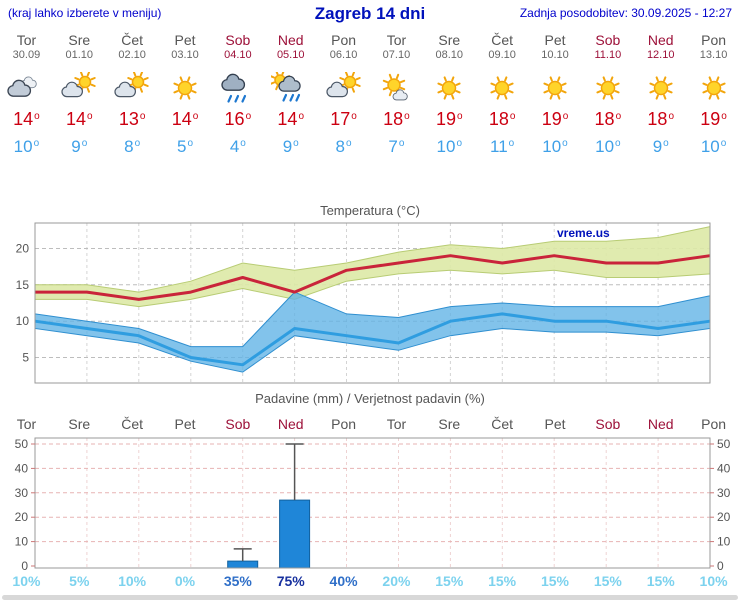 The image size is (740, 600). What do you see at coordinates (132, 40) in the screenshot?
I see `day-name: Čet` at bounding box center [132, 40].